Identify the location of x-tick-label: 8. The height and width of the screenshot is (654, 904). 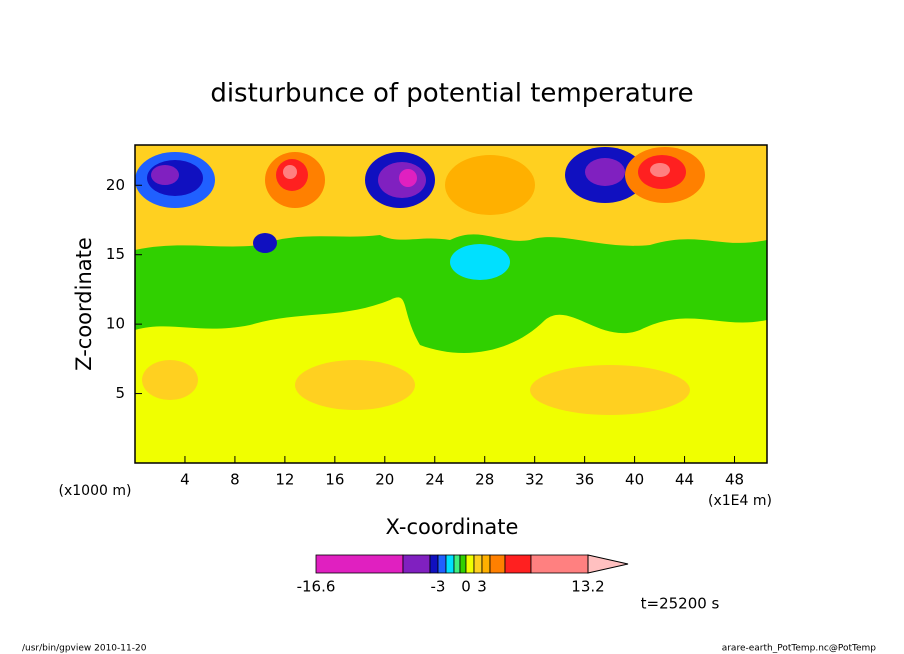
(235, 480).